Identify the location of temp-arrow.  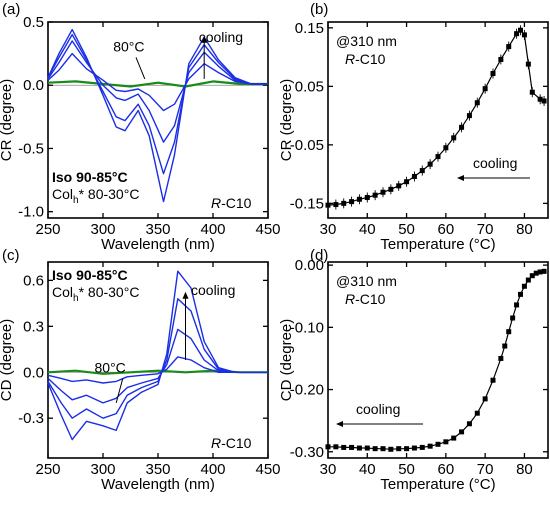
(119, 391).